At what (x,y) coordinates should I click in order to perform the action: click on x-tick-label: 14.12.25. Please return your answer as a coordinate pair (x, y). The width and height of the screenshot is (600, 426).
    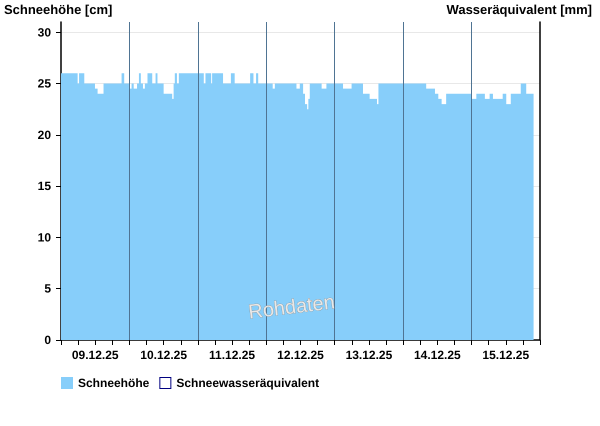
    Looking at the image, I should click on (438, 355).